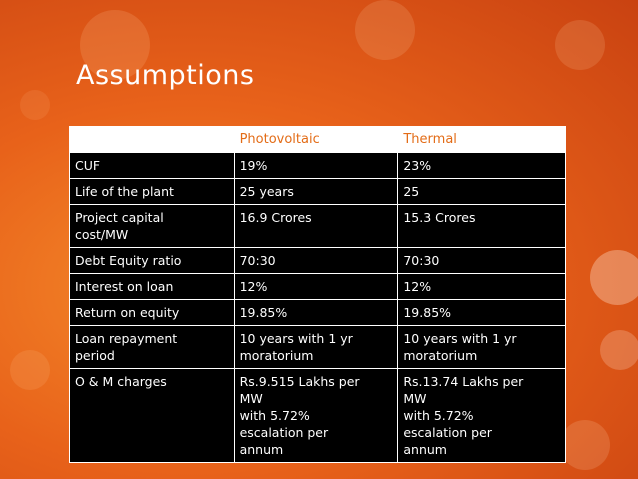 The image size is (638, 479). What do you see at coordinates (119, 217) in the screenshot?
I see `cell-text-line: Project capital` at bounding box center [119, 217].